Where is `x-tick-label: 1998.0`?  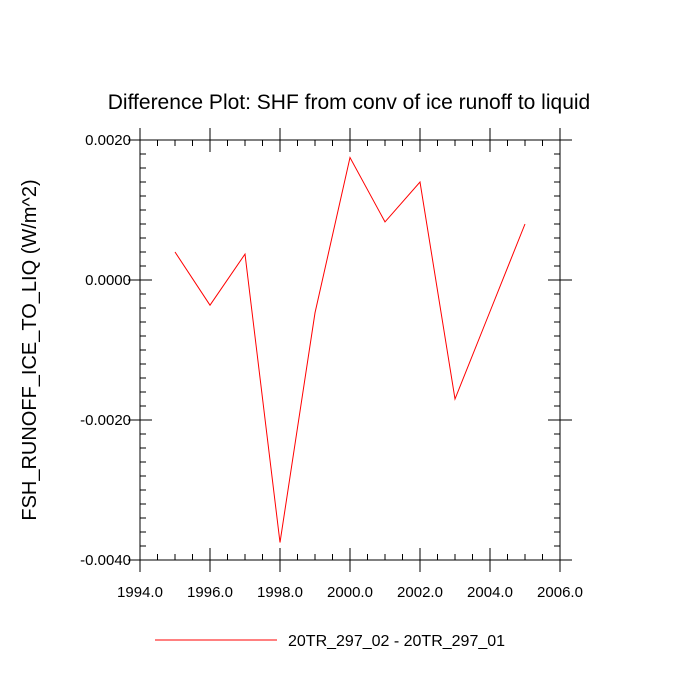
x-tick-label: 1998.0 is located at coordinates (280, 592).